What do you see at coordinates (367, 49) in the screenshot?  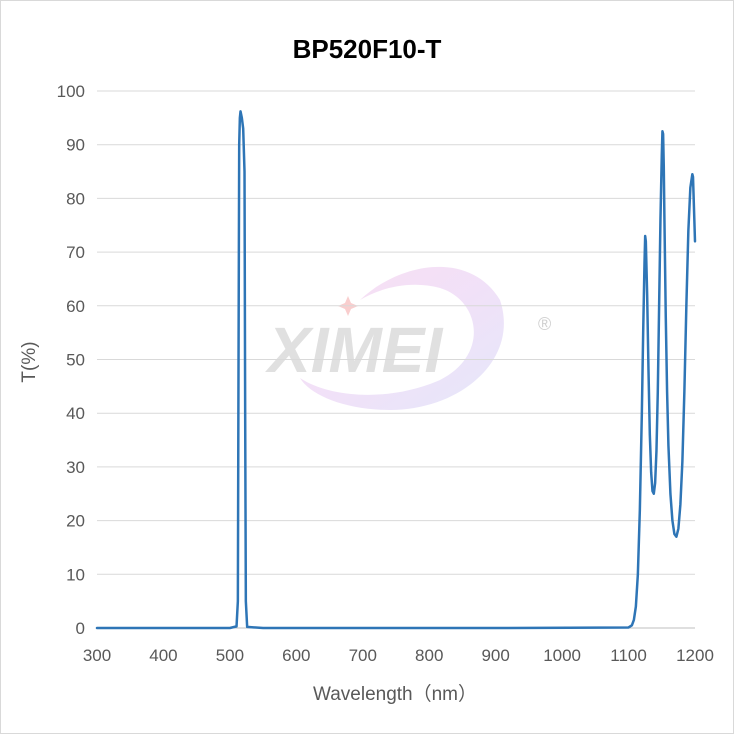 I see `chart-title: BP520F10-T` at bounding box center [367, 49].